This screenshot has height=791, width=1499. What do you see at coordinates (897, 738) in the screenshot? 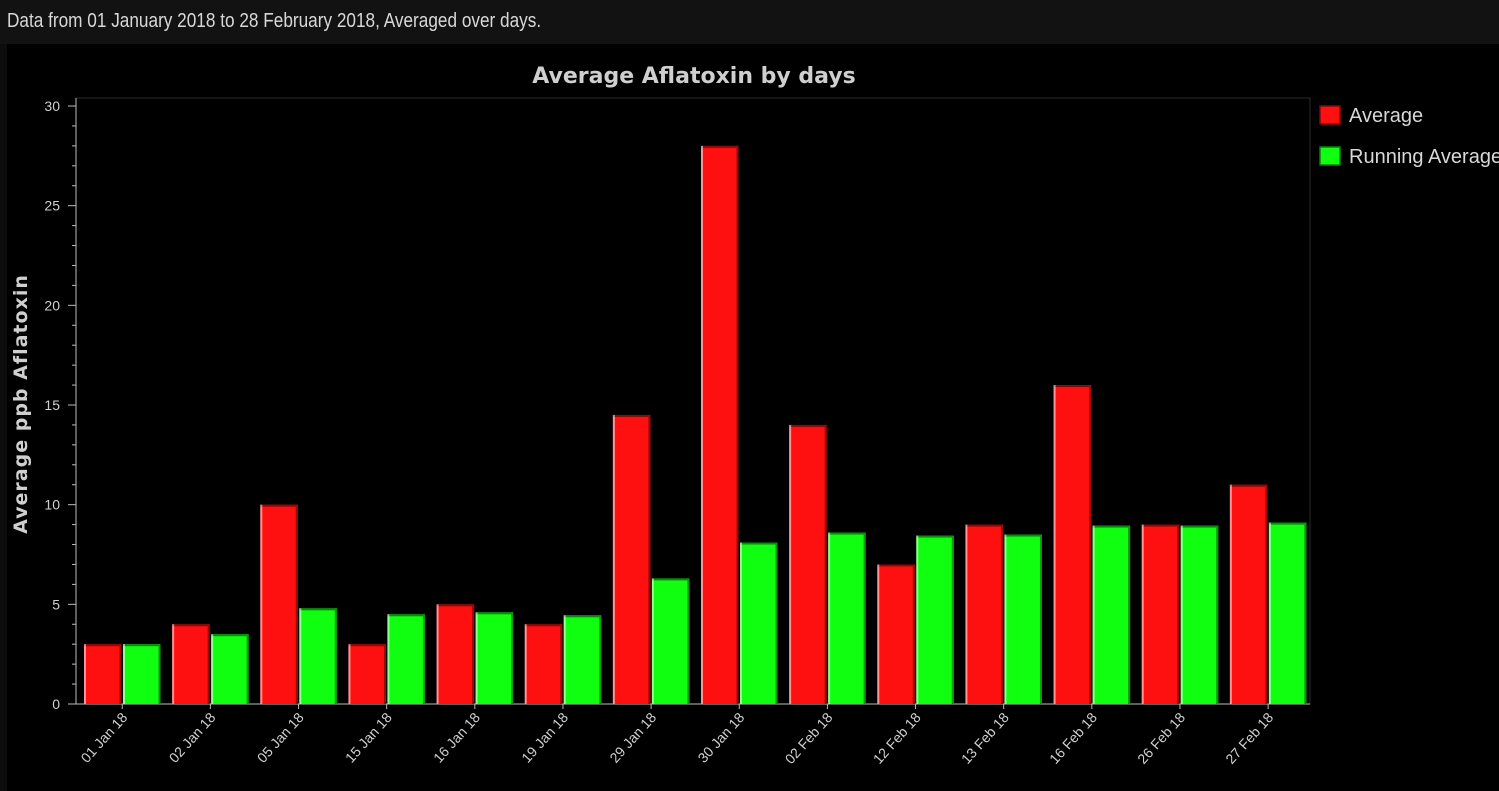
I see `x-tick-label: 12 Feb 18` at bounding box center [897, 738].